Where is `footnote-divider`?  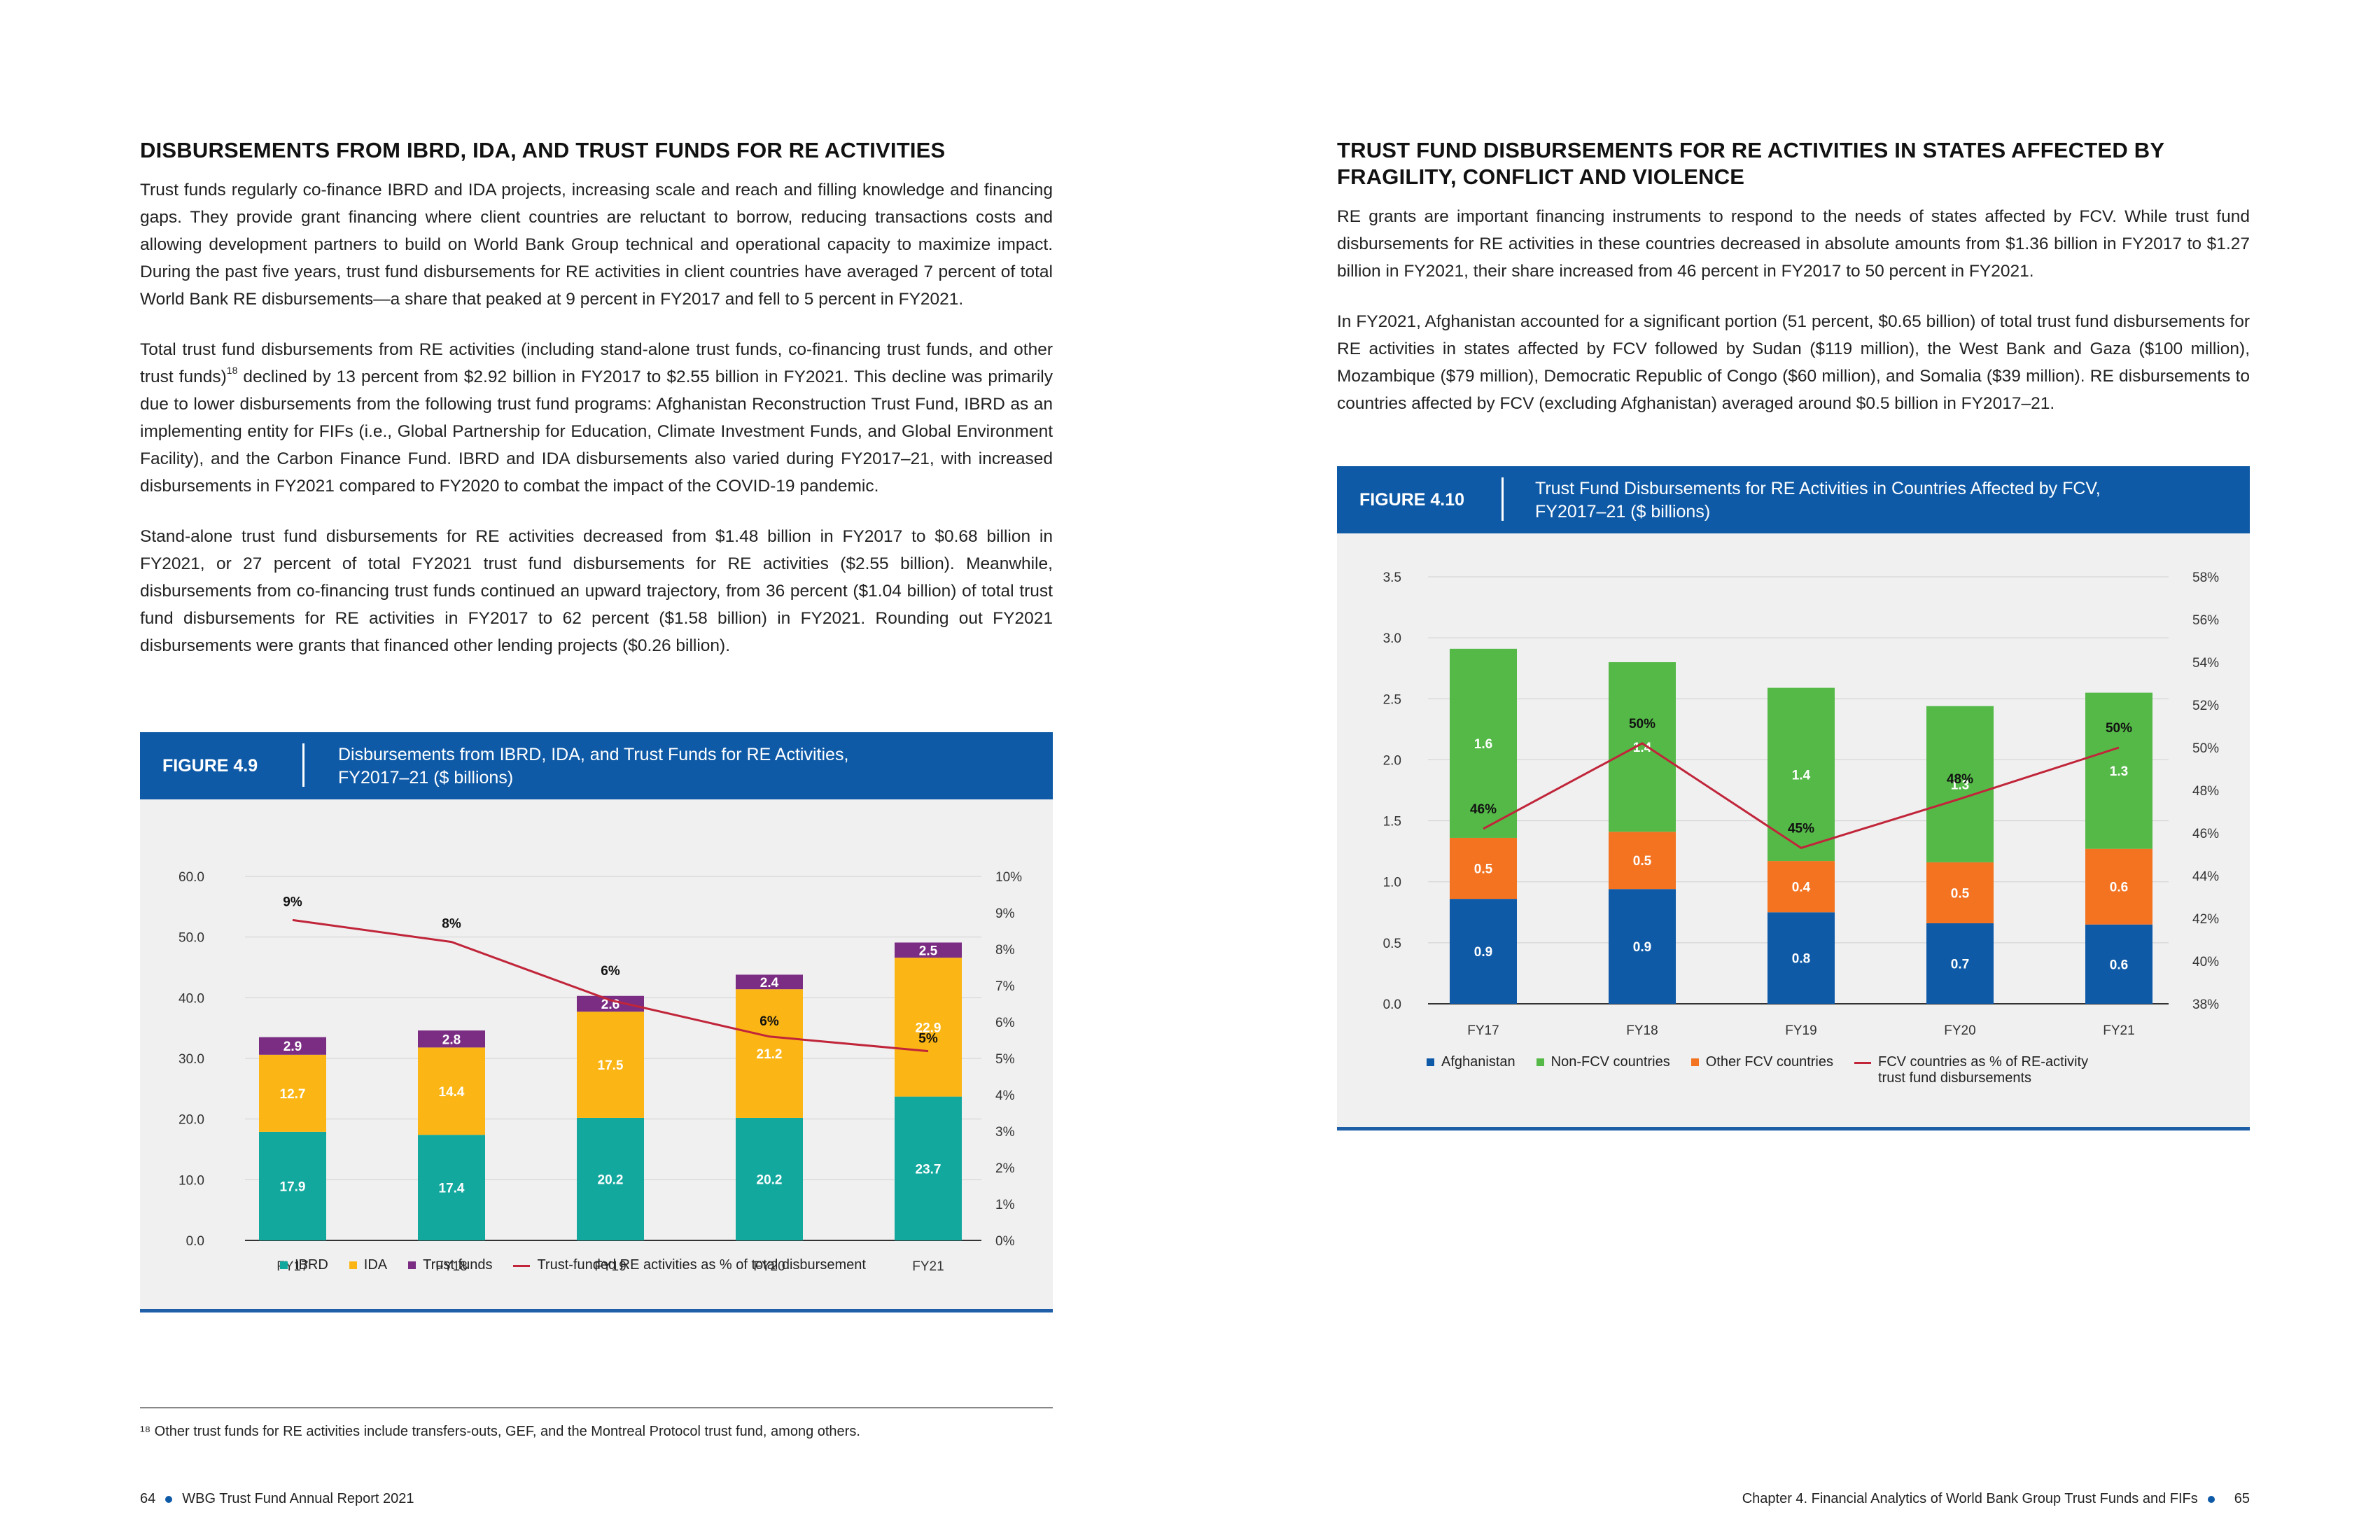
footnote-divider is located at coordinates (596, 1407).